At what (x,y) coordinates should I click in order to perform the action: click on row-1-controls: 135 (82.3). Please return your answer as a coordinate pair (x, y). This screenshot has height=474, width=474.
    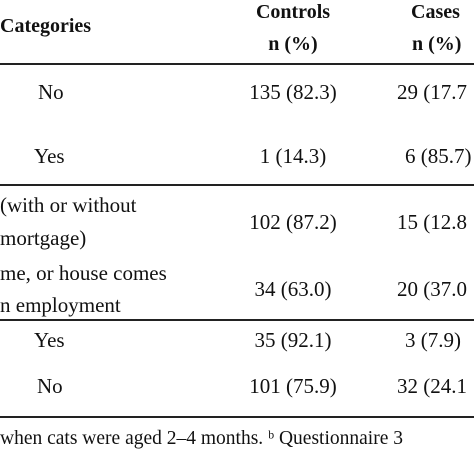
    Looking at the image, I should click on (293, 92).